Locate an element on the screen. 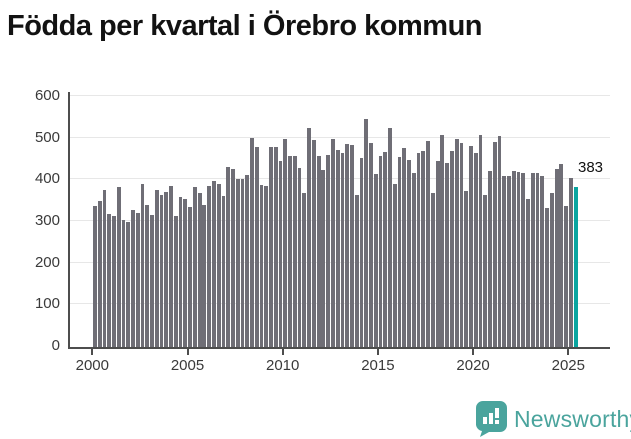 The height and width of the screenshot is (439, 631). bar-latest-quarter-highlight is located at coordinates (575, 267).